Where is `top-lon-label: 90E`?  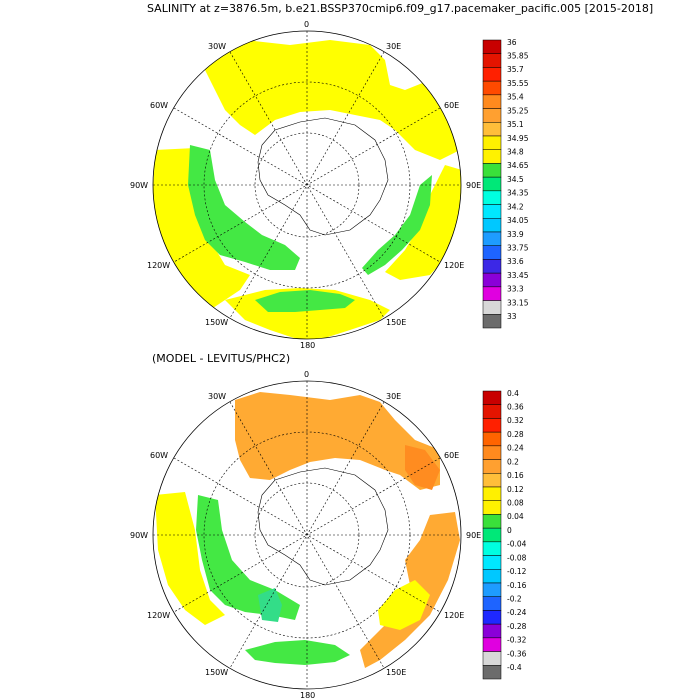 top-lon-label: 90E is located at coordinates (473, 185).